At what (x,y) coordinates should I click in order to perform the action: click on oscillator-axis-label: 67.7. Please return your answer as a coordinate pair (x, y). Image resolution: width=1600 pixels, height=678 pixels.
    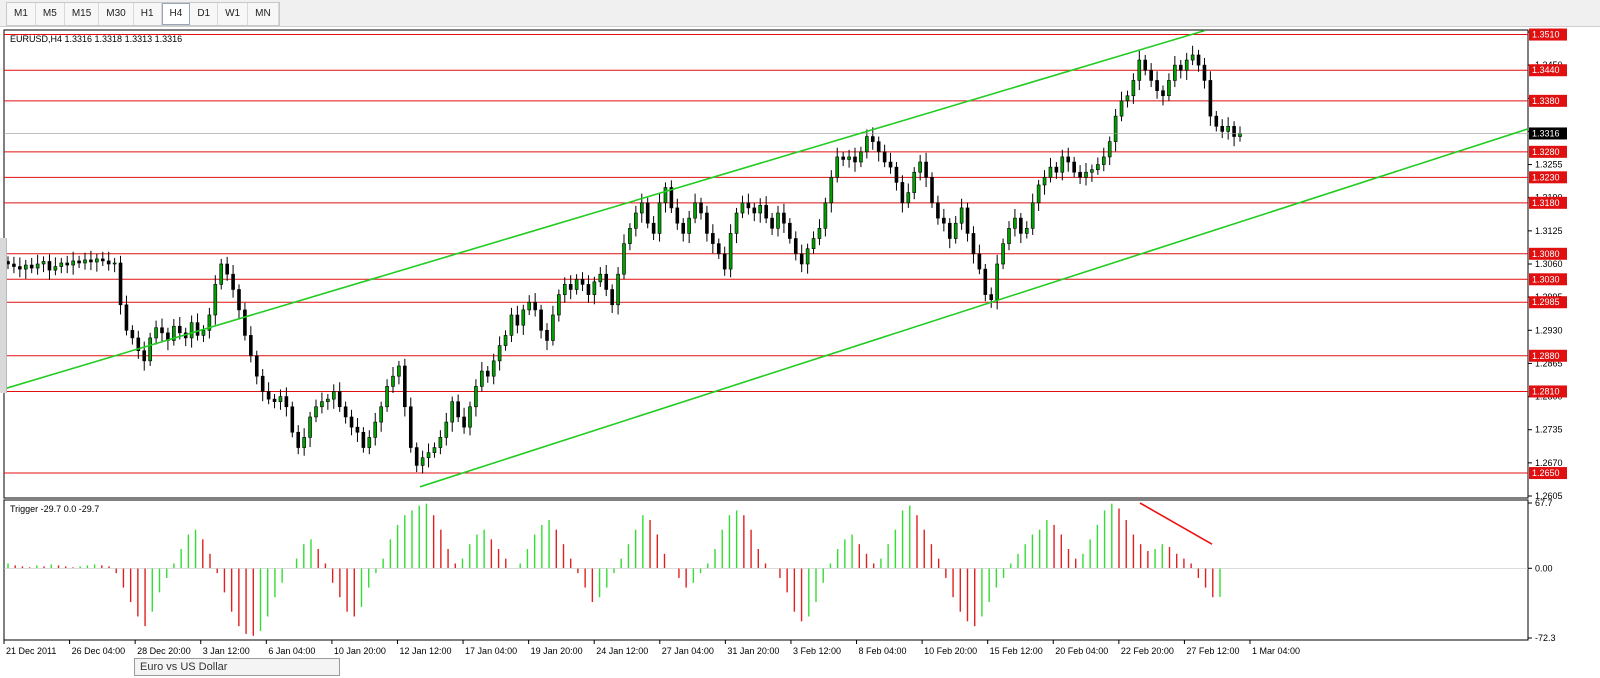
    Looking at the image, I should click on (1544, 503).